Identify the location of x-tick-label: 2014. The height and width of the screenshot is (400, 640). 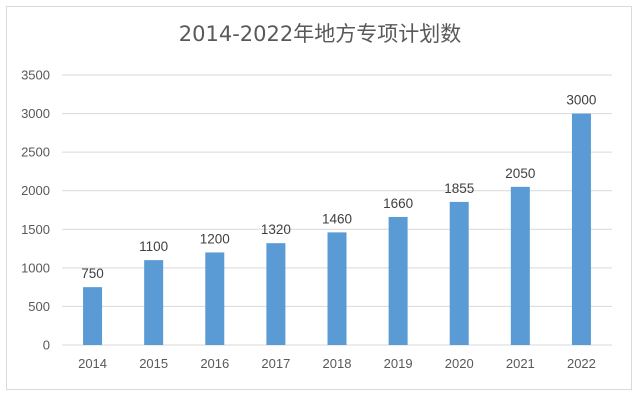
(92, 363).